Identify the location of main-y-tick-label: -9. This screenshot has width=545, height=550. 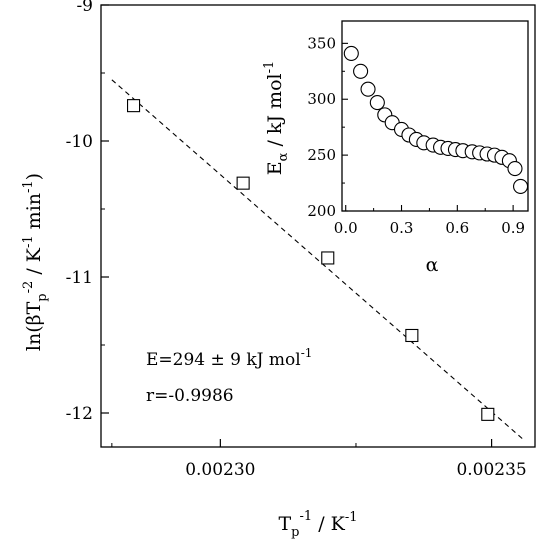
(84, 8).